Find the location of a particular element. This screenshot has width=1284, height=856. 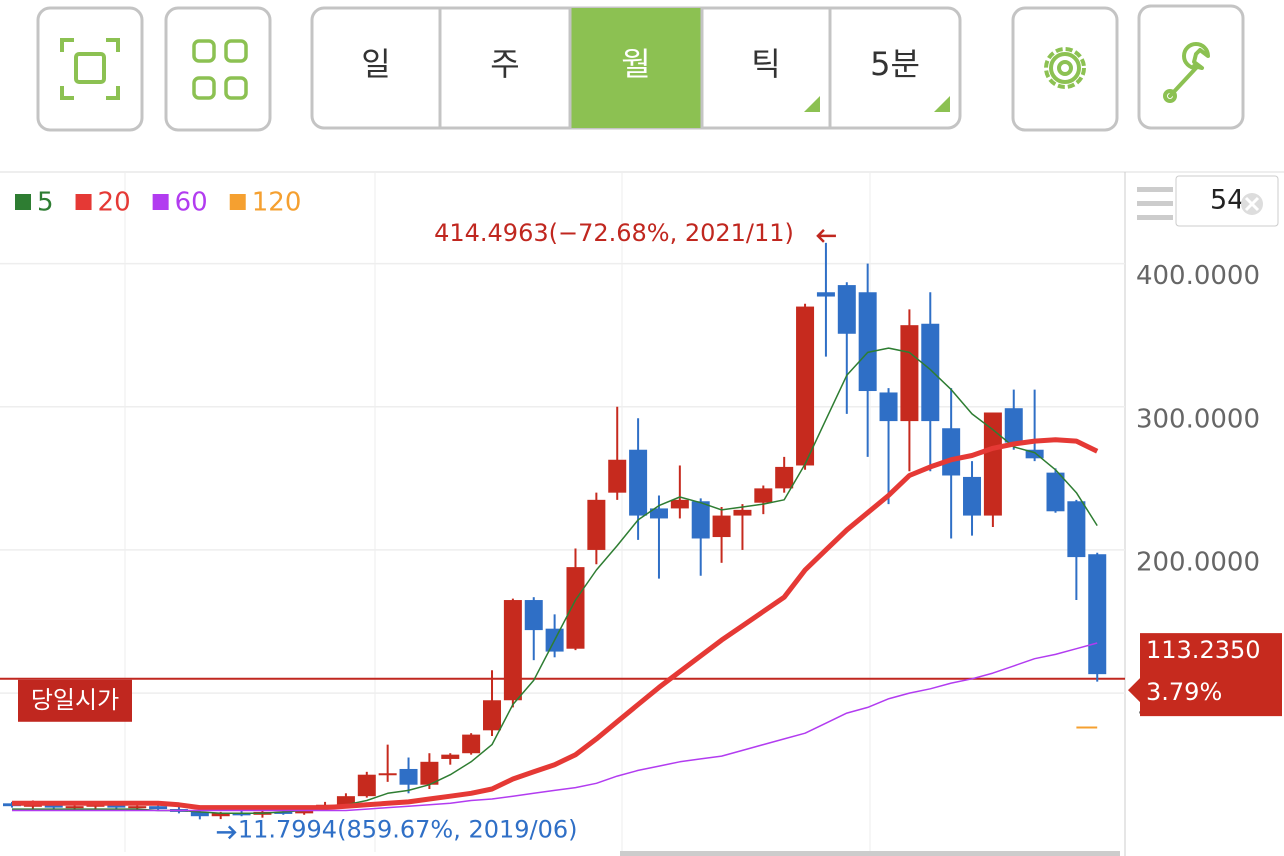

price-change: 3.79% is located at coordinates (1184, 692).